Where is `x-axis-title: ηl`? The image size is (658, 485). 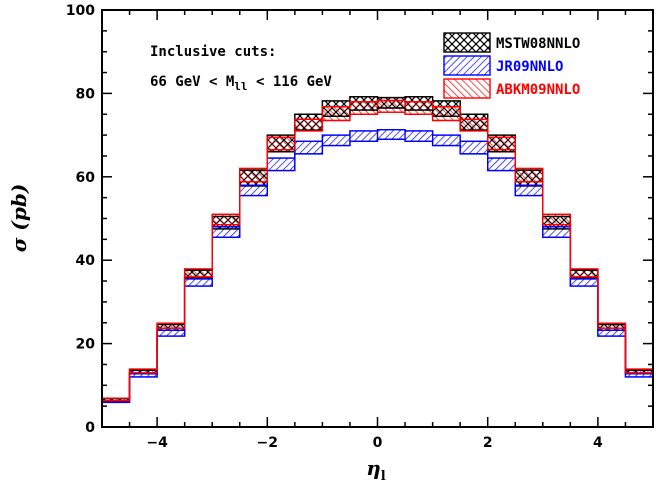 x-axis-title: ηl is located at coordinates (376, 470).